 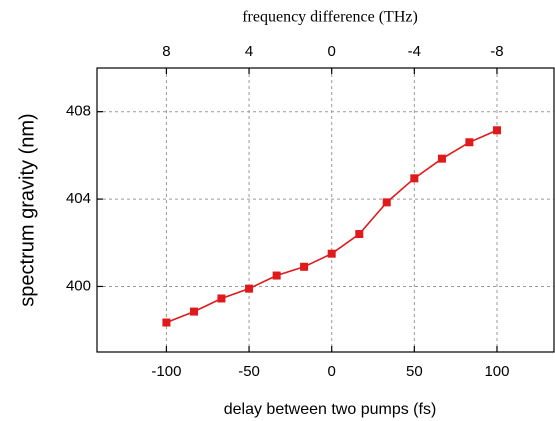 What do you see at coordinates (249, 371) in the screenshot?
I see `x-tick-label: -50` at bounding box center [249, 371].